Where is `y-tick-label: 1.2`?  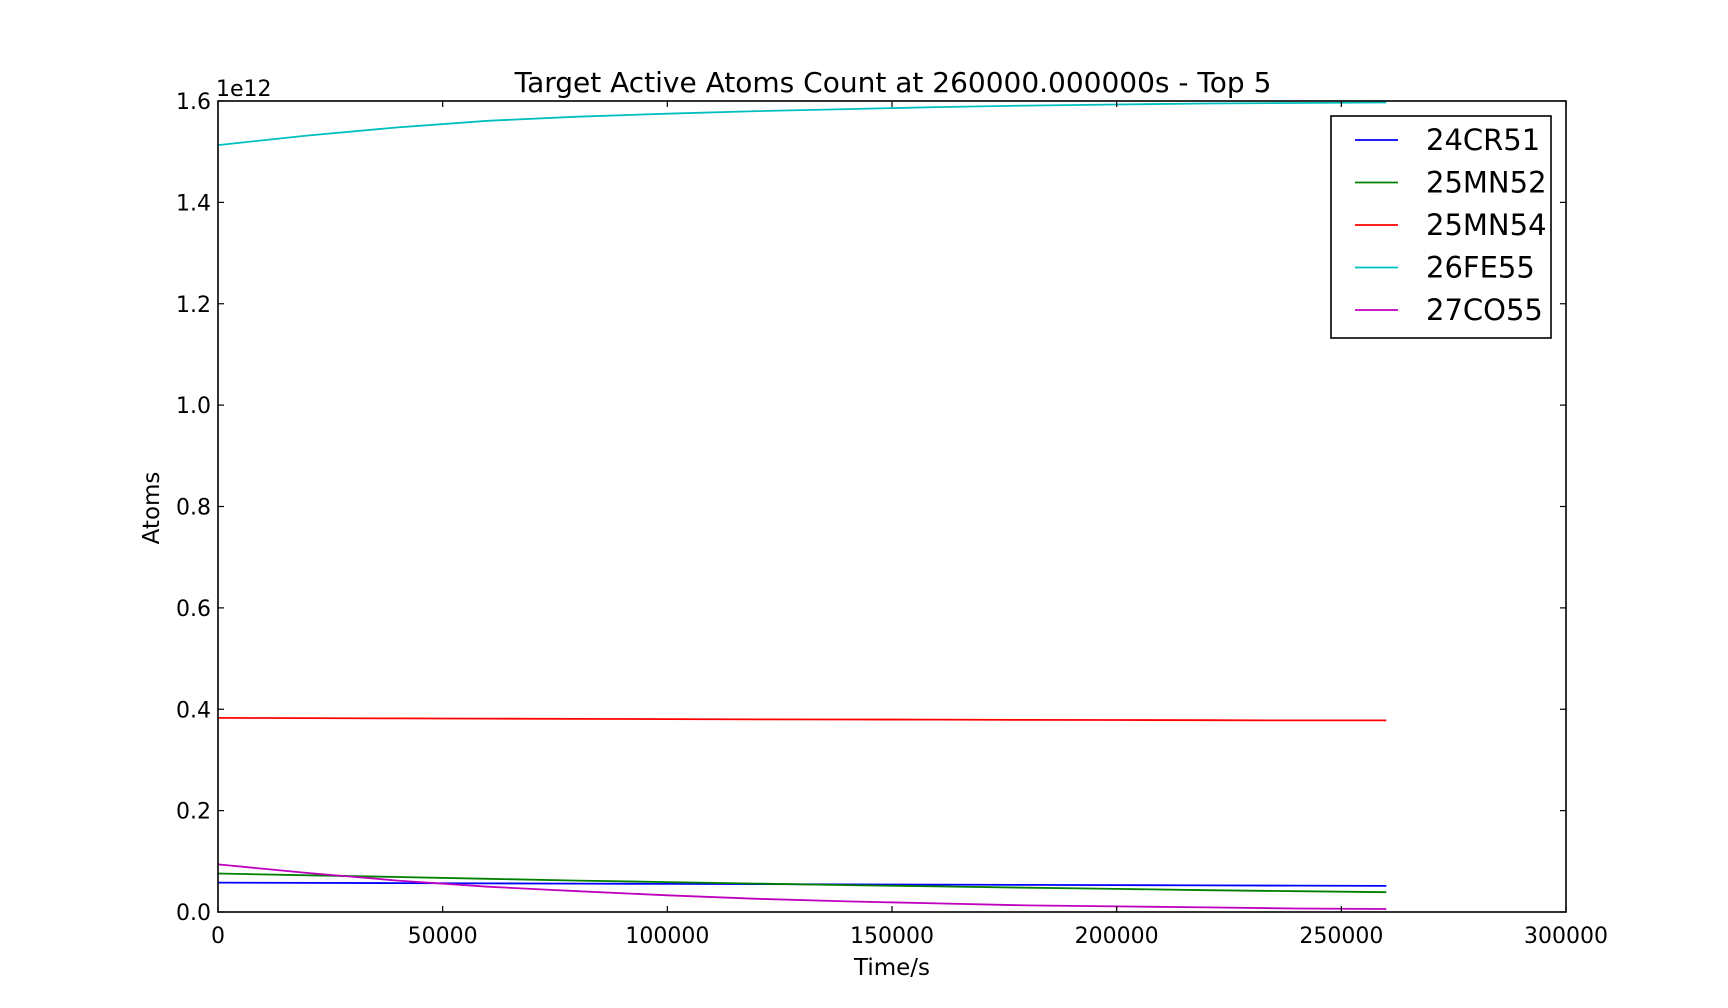
y-tick-label: 1.2 is located at coordinates (193, 305).